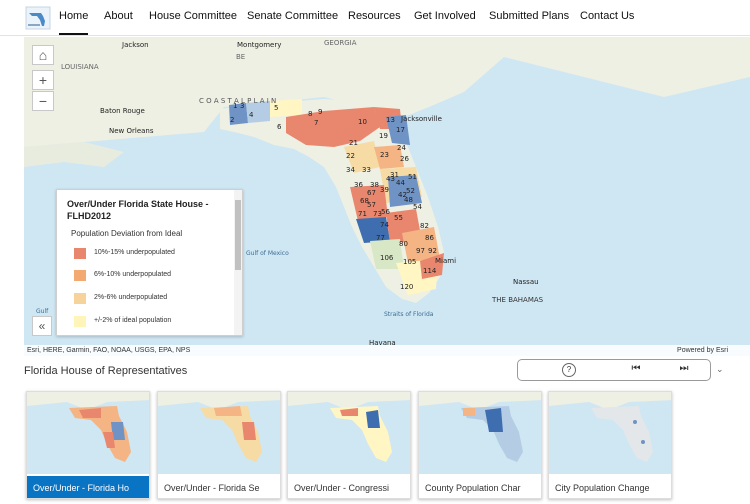 The width and height of the screenshot is (750, 504). I want to click on svg-text: 52, so click(410, 191).